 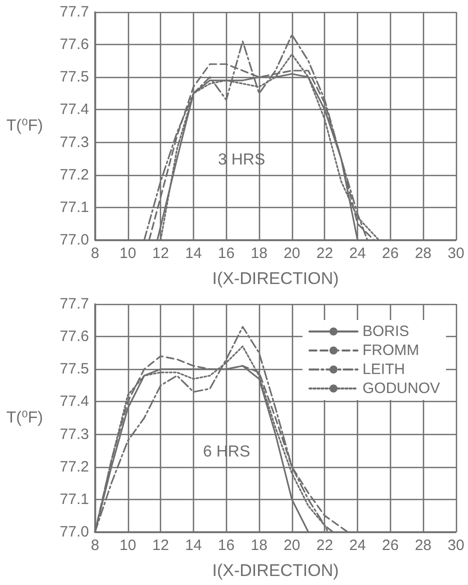 I want to click on legend-label: LEITH, so click(x=384, y=369).